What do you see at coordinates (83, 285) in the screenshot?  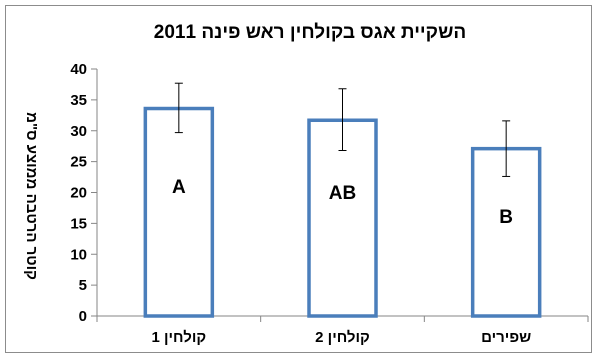 I see `y-tick-label: 5` at bounding box center [83, 285].